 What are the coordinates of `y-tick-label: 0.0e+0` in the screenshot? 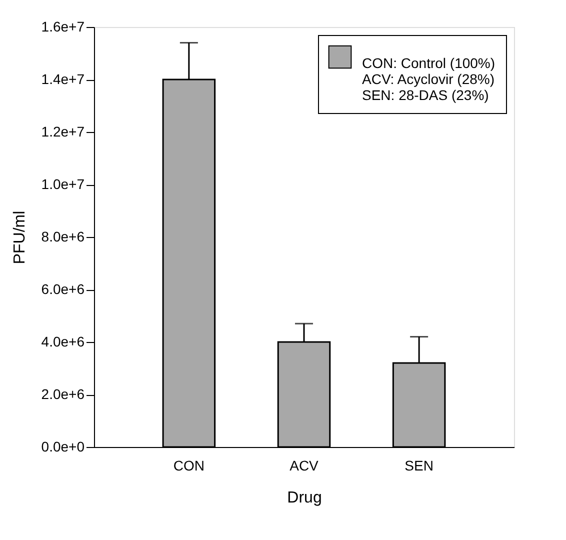 It's located at (63, 446).